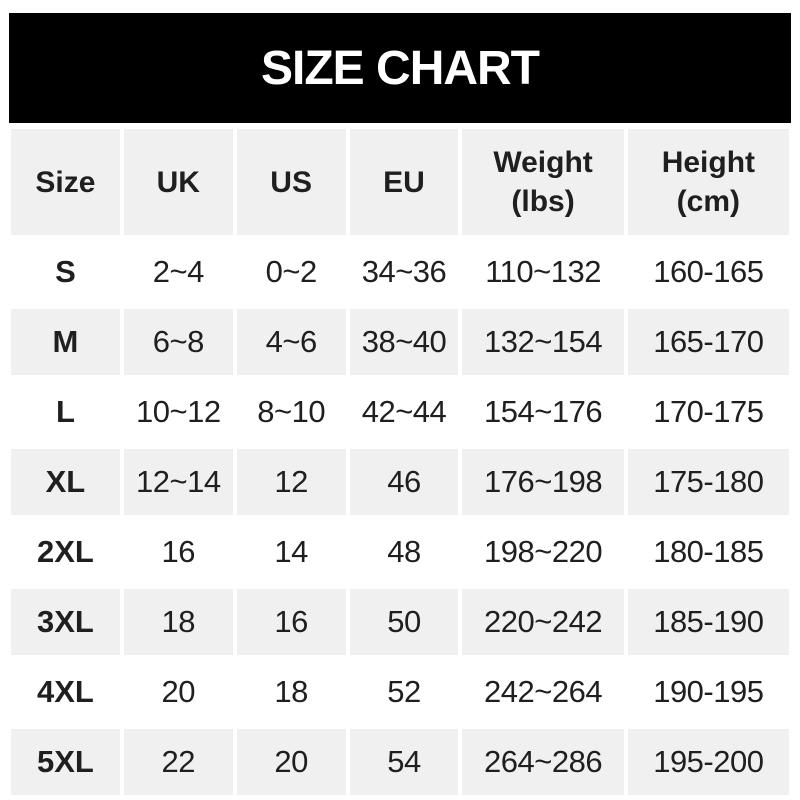 Image resolution: width=800 pixels, height=800 pixels. I want to click on cell-eu: 38~40, so click(404, 342).